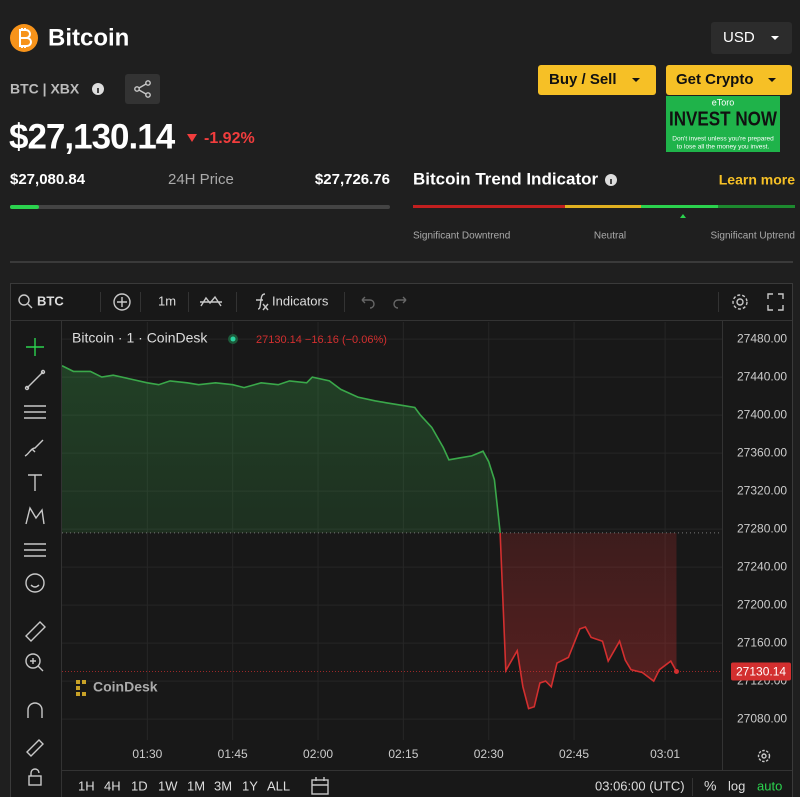 The height and width of the screenshot is (797, 800). What do you see at coordinates (665, 754) in the screenshot?
I see `x-tick-label: 03:01` at bounding box center [665, 754].